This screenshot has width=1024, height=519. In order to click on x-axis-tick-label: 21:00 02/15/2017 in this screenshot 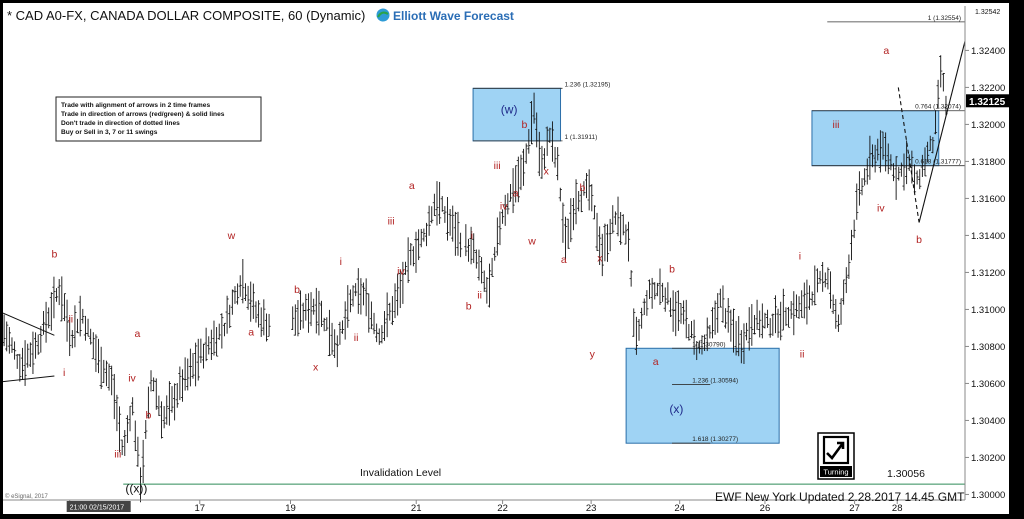, I will do `click(97, 508)`.